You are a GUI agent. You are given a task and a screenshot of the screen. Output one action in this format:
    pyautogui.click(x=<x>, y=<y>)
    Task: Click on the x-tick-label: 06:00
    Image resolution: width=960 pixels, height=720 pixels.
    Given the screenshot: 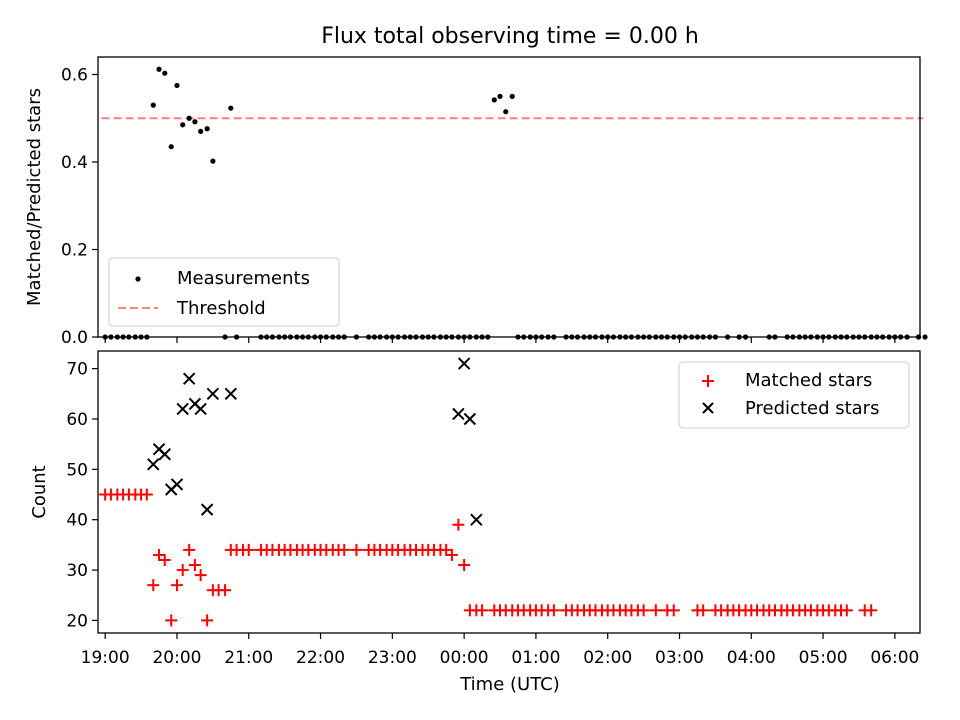 What is the action you would take?
    pyautogui.click(x=894, y=658)
    